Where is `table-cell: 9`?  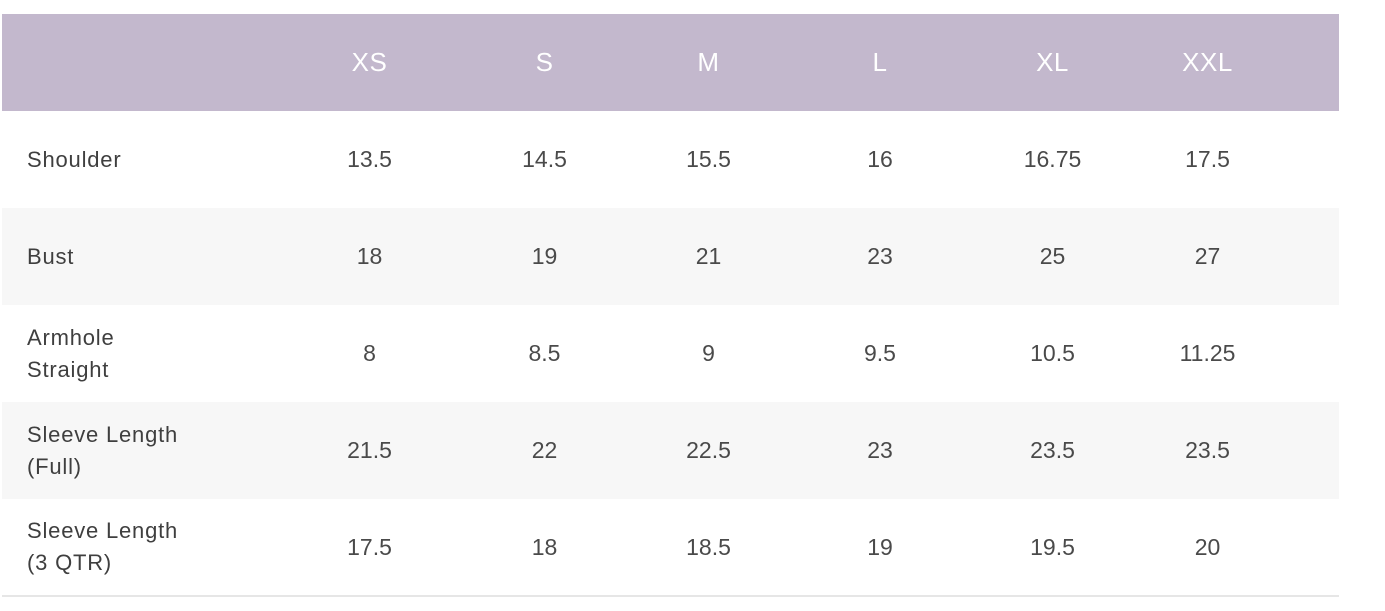
table-cell: 9 is located at coordinates (708, 353).